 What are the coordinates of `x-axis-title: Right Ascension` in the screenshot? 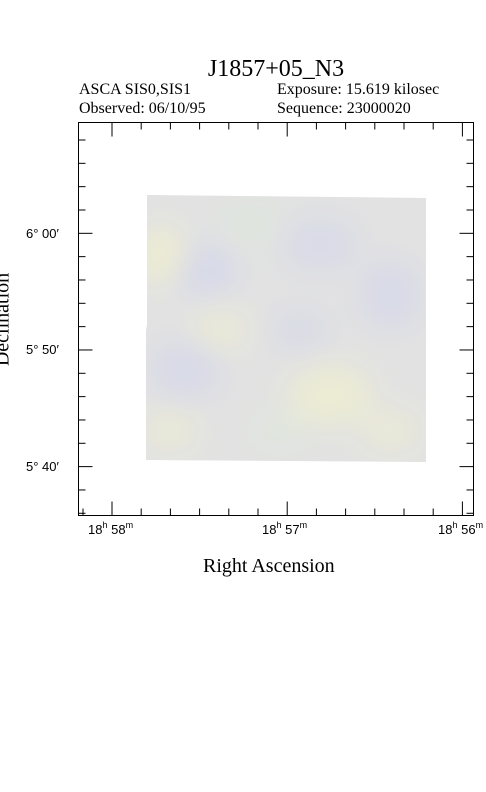 It's located at (269, 566).